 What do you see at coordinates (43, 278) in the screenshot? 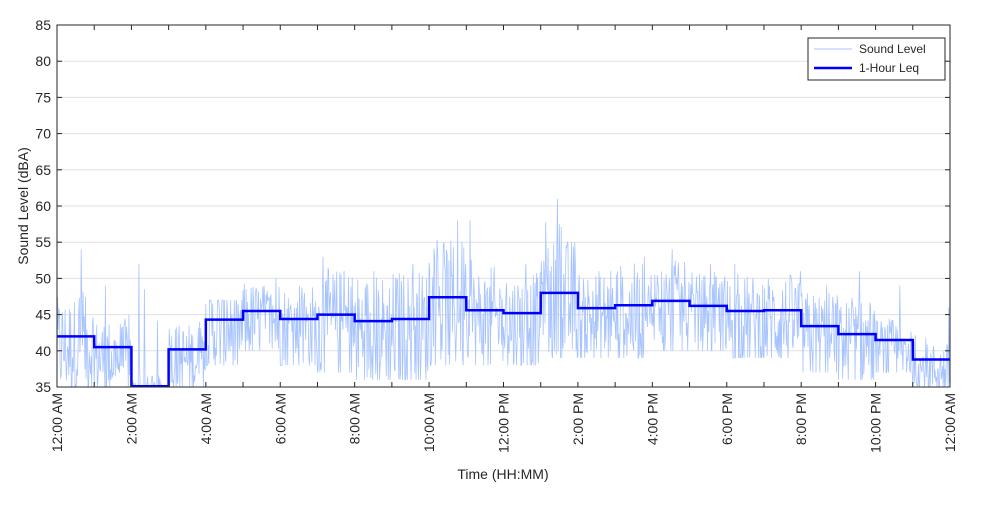
I see `y-tick-label: 50` at bounding box center [43, 278].